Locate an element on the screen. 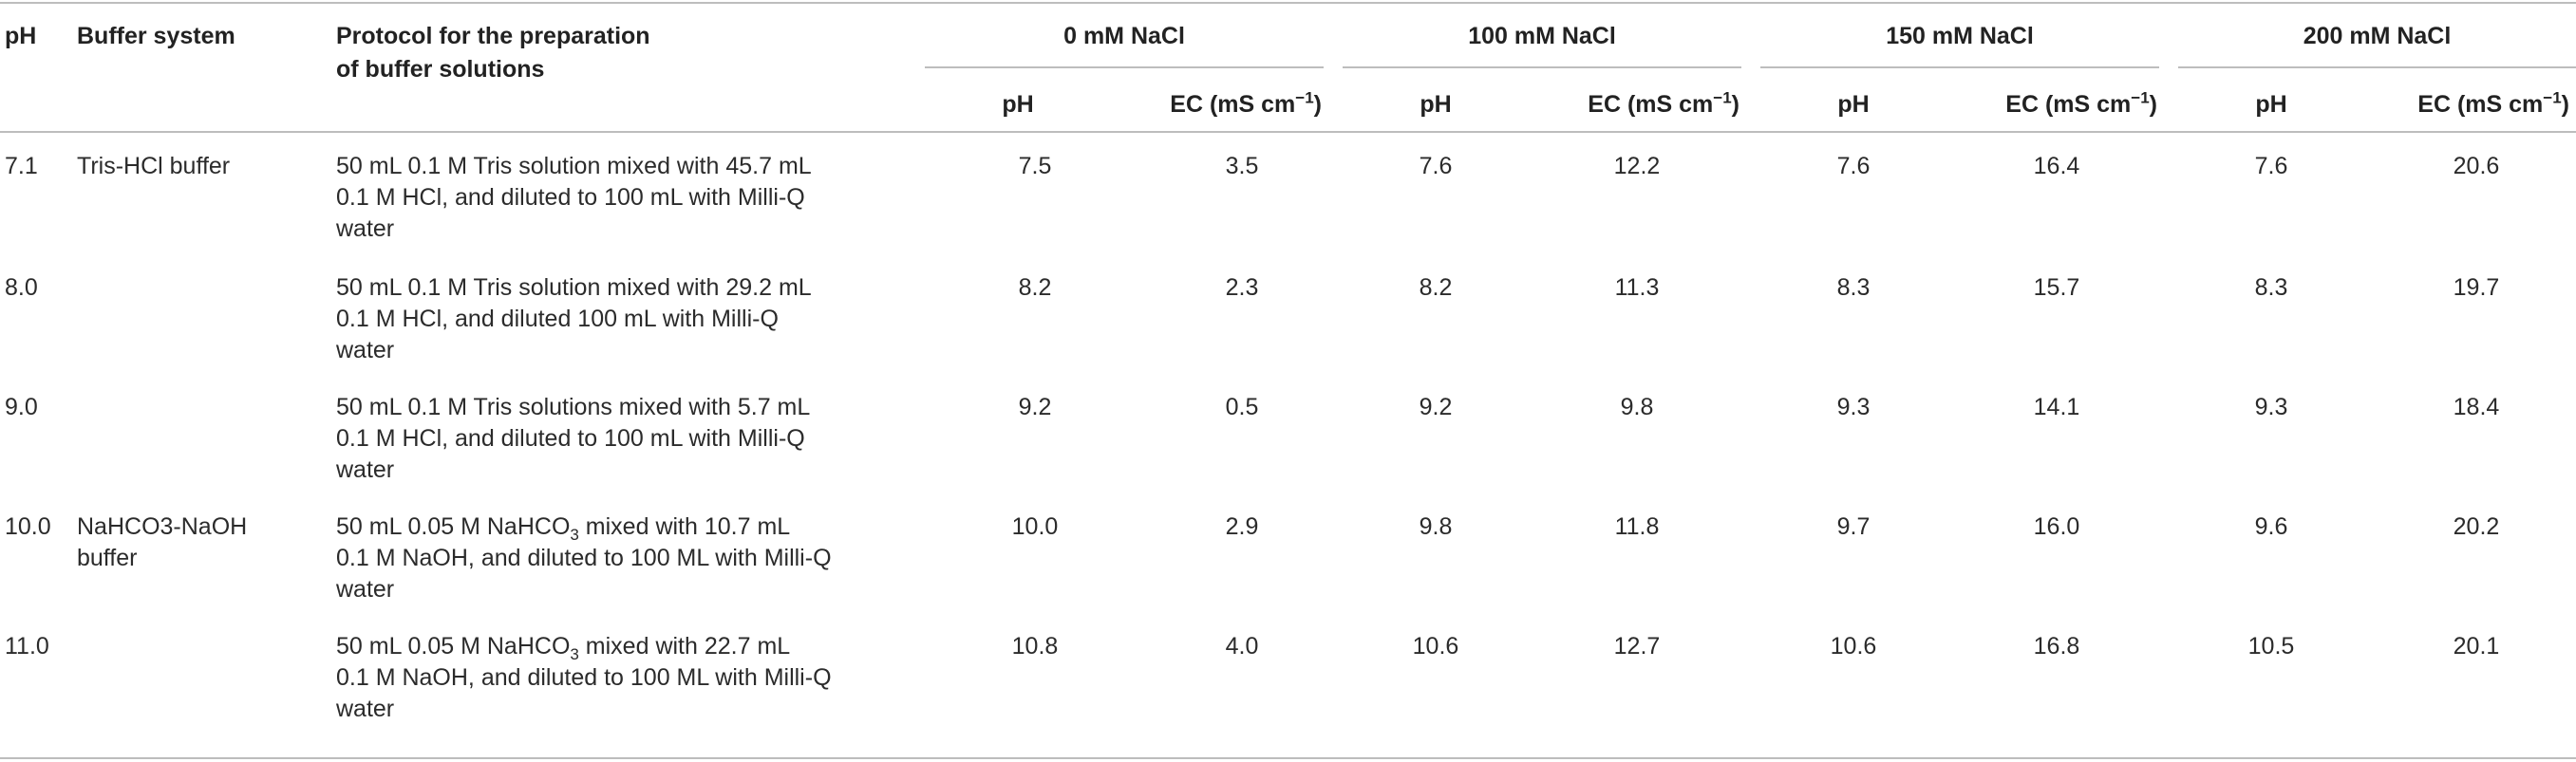 Image resolution: width=2576 pixels, height=762 pixels. row-ec-value: 3.5 is located at coordinates (1242, 166).